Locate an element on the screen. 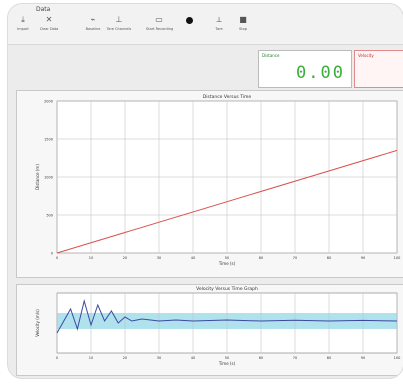 Image resolution: width=403 pixels, height=385 pixels. clear-data-button: ✕ Clear Data is located at coordinates (49, 23).